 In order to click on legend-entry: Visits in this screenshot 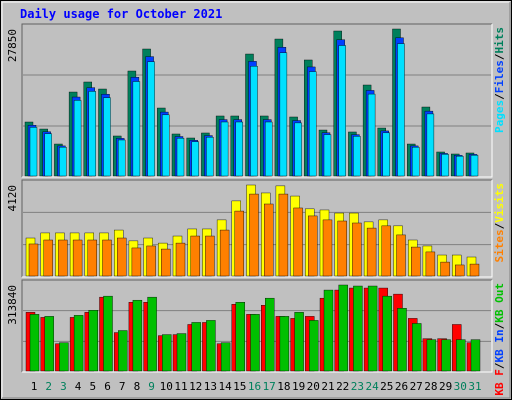, I will do `click(499, 203)`.